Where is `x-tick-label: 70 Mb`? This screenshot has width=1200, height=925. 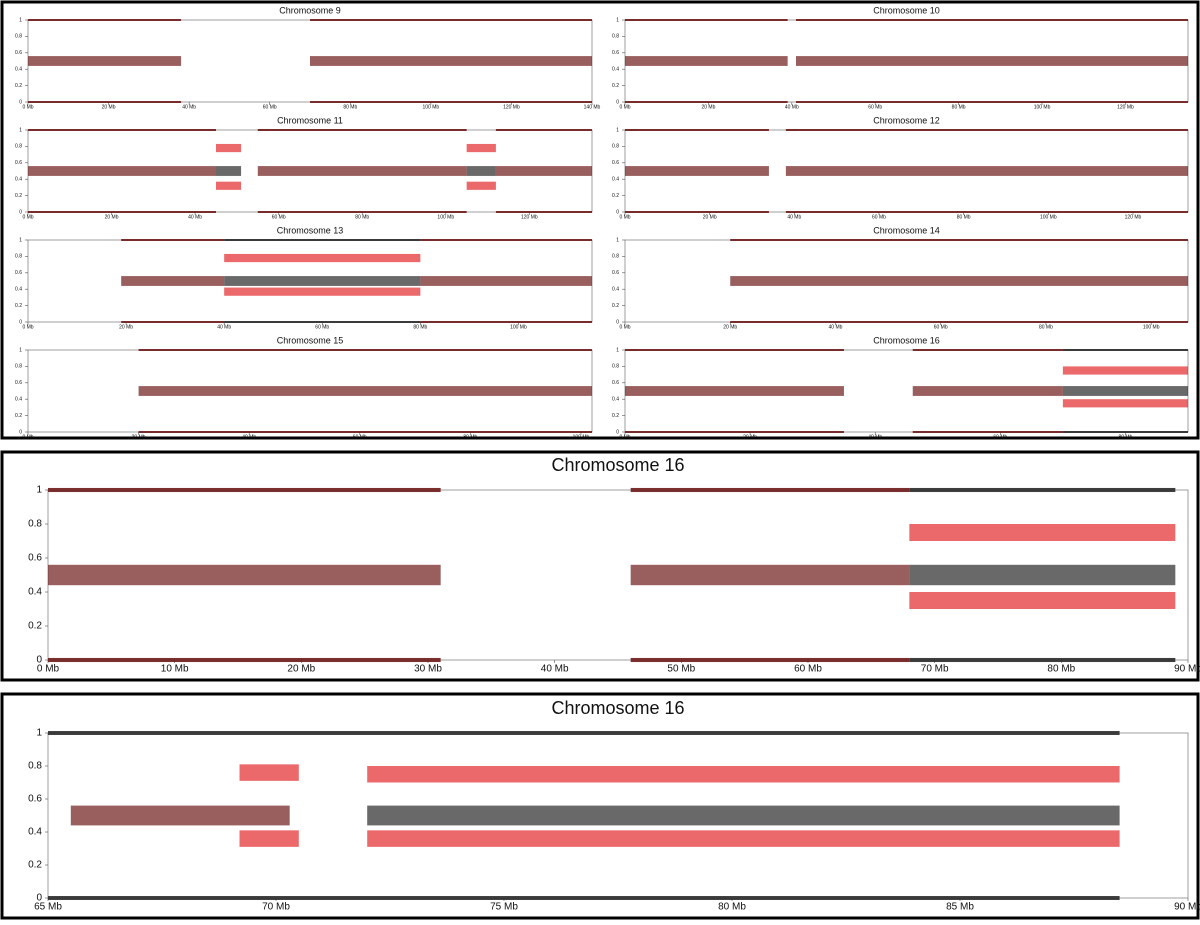
x-tick-label: 70 Mb is located at coordinates (276, 907).